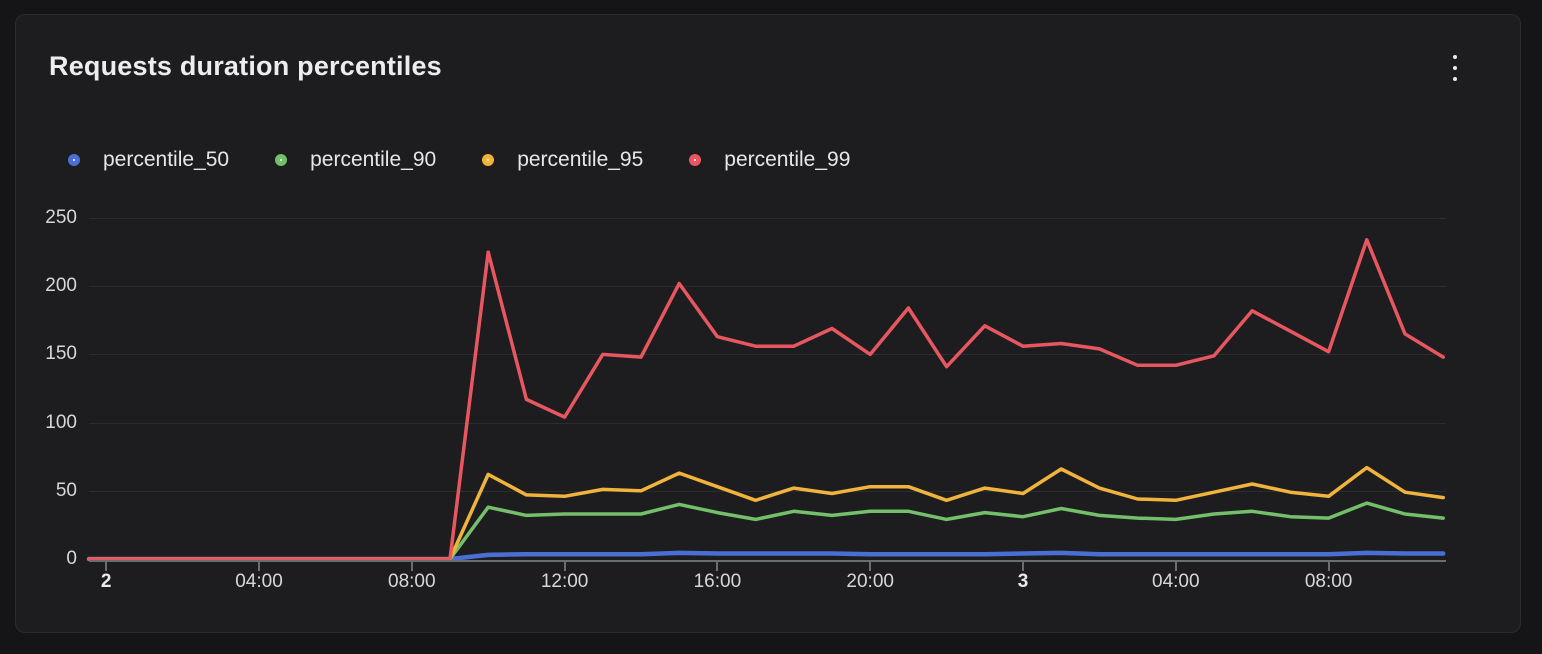 The height and width of the screenshot is (654, 1542). What do you see at coordinates (106, 581) in the screenshot?
I see `x-axis-label: 2` at bounding box center [106, 581].